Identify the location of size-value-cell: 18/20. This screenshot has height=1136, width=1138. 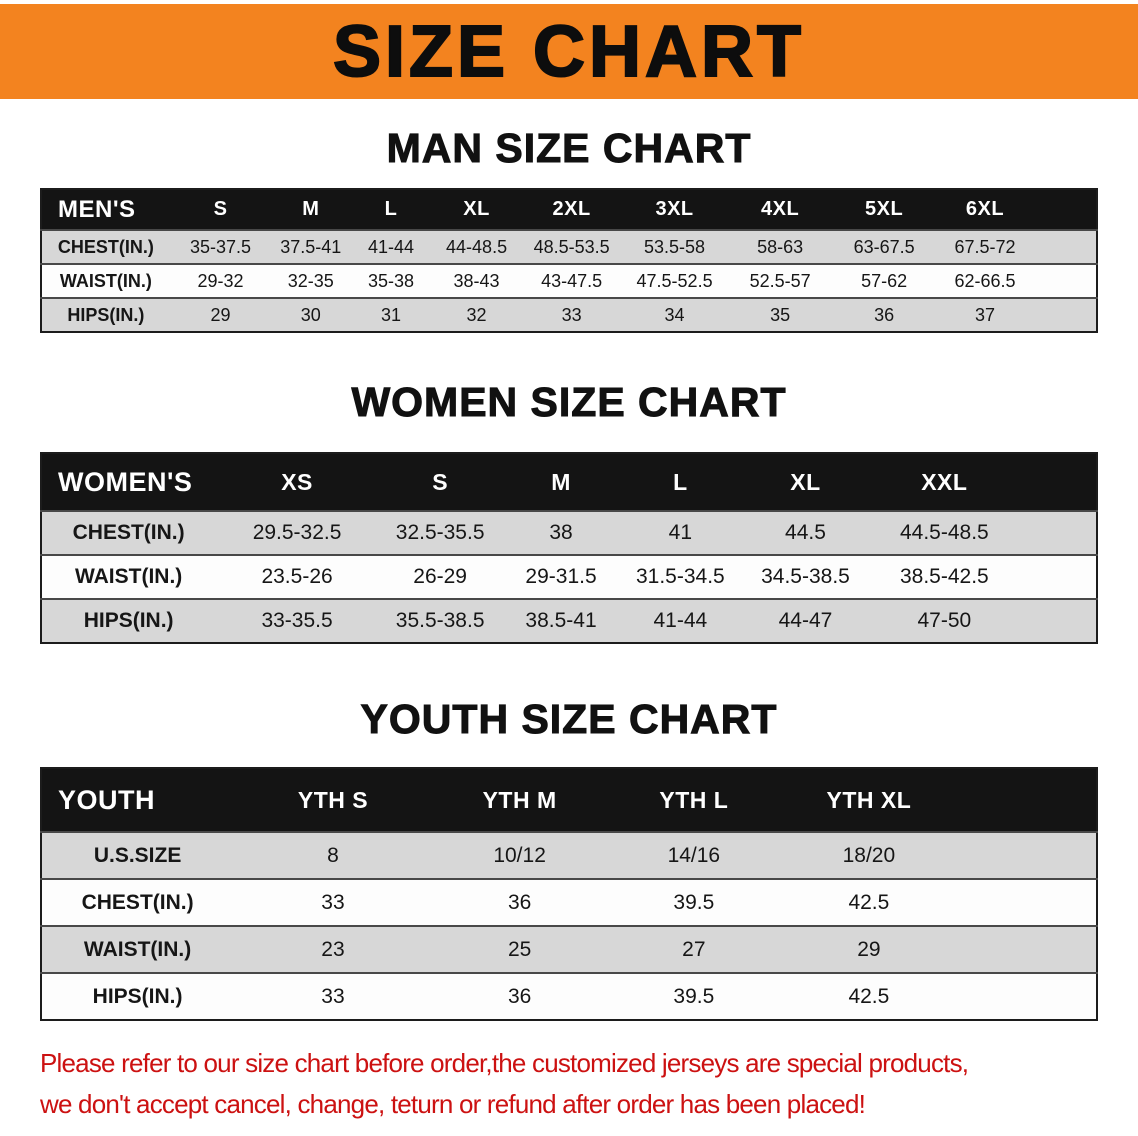
(869, 855).